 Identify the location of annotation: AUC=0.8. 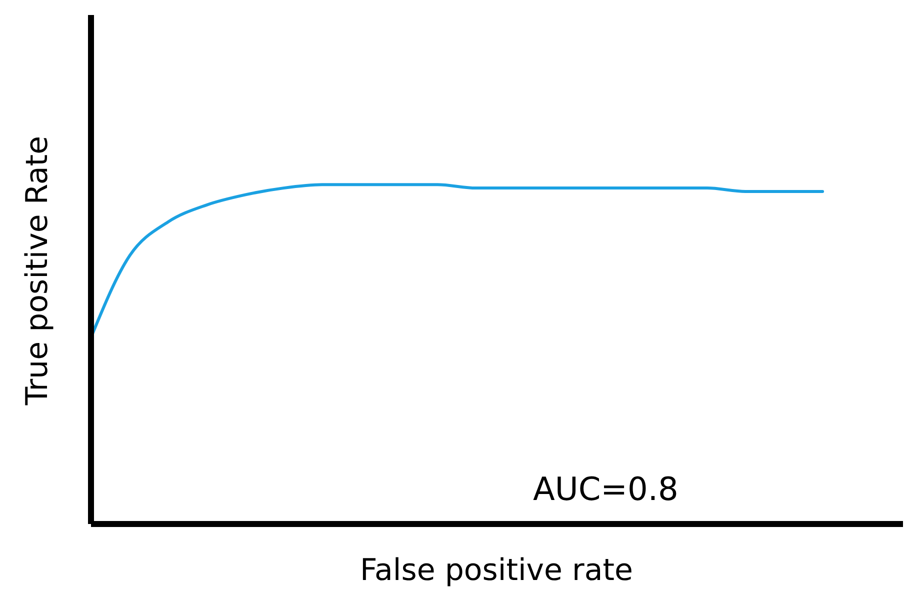
(605, 489).